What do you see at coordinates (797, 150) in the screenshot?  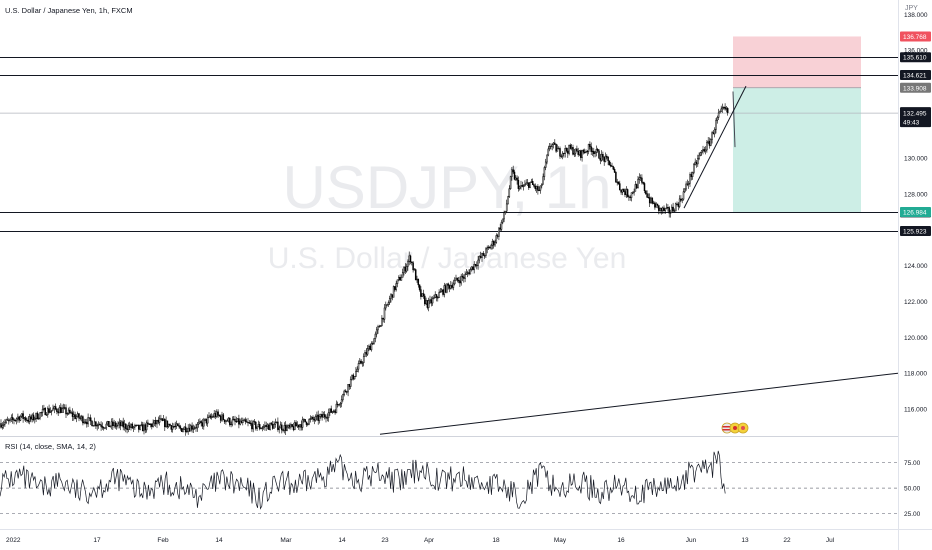 I see `target-zone` at bounding box center [797, 150].